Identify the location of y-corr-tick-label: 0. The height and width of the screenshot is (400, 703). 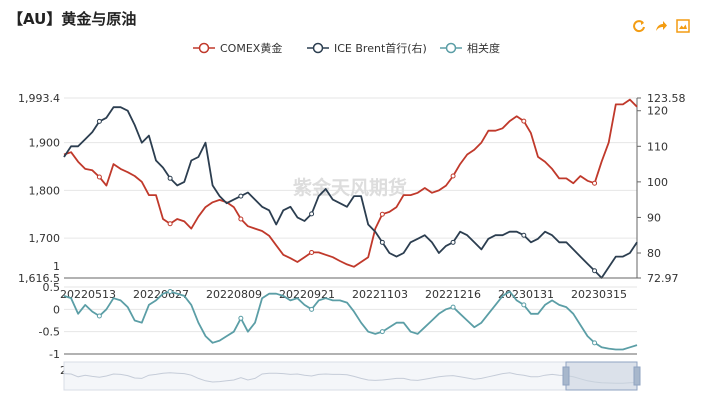
(56, 309).